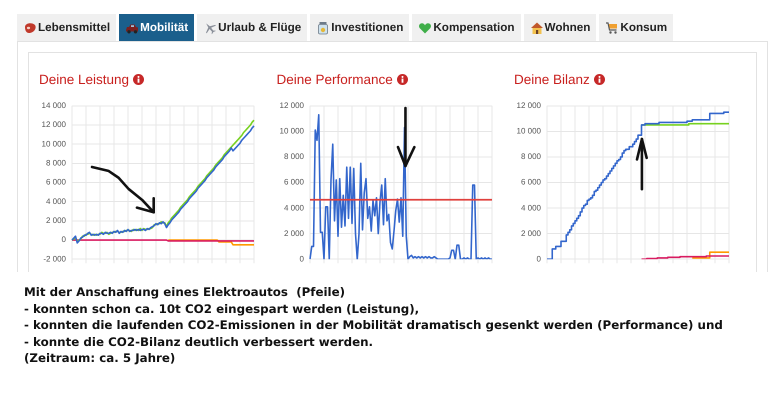  Describe the element at coordinates (334, 79) in the screenshot. I see `chart-title: Deine Performance` at that location.